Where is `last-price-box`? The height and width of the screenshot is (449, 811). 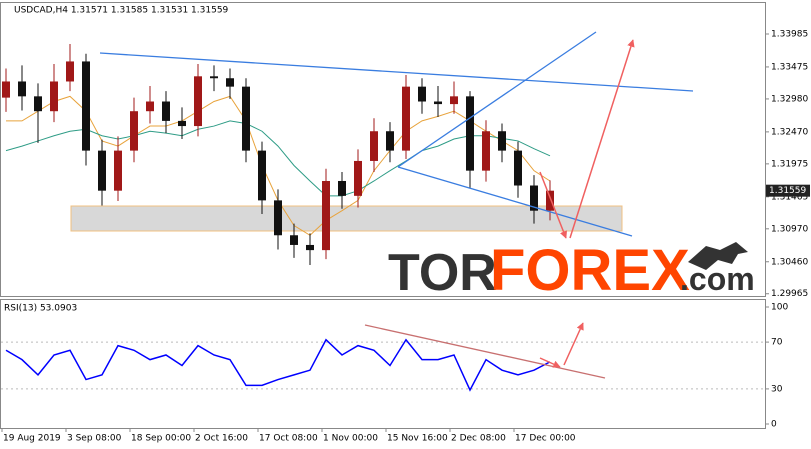
last-price-box is located at coordinates (788, 190).